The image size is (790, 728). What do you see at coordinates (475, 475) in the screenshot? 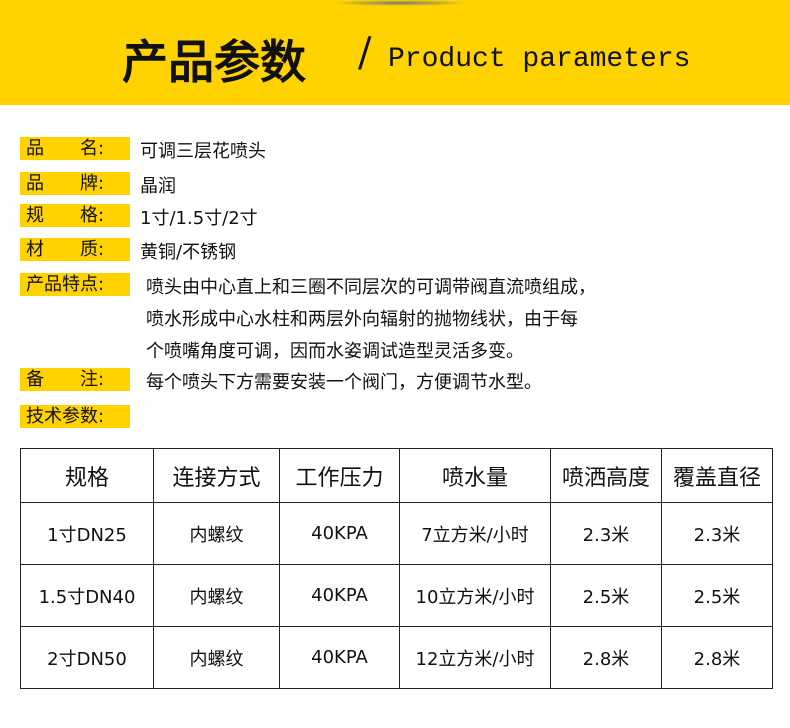
I see `header-cell: 喷水量` at bounding box center [475, 475].